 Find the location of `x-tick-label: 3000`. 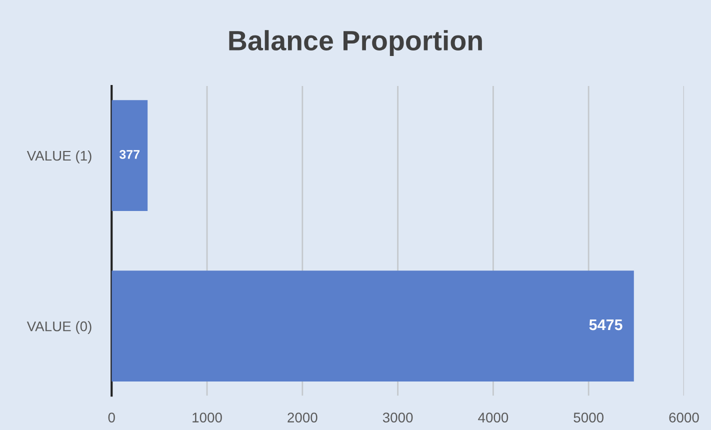

x-tick-label: 3000 is located at coordinates (397, 417).